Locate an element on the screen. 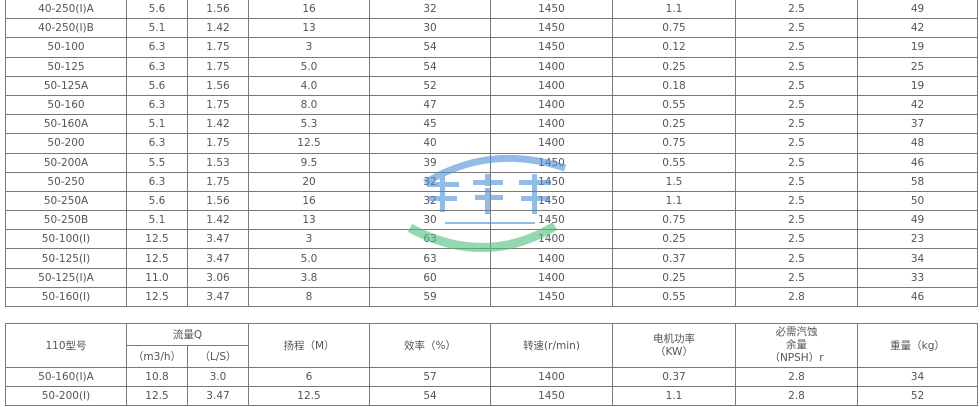  table-cell: 0.55 is located at coordinates (674, 297).